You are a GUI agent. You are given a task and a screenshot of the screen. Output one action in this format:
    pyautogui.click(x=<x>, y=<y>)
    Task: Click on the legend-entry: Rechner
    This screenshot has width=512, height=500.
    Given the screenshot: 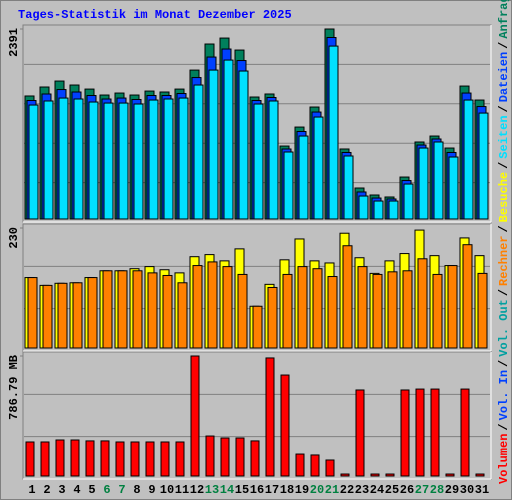 What is the action you would take?
    pyautogui.click(x=504, y=261)
    